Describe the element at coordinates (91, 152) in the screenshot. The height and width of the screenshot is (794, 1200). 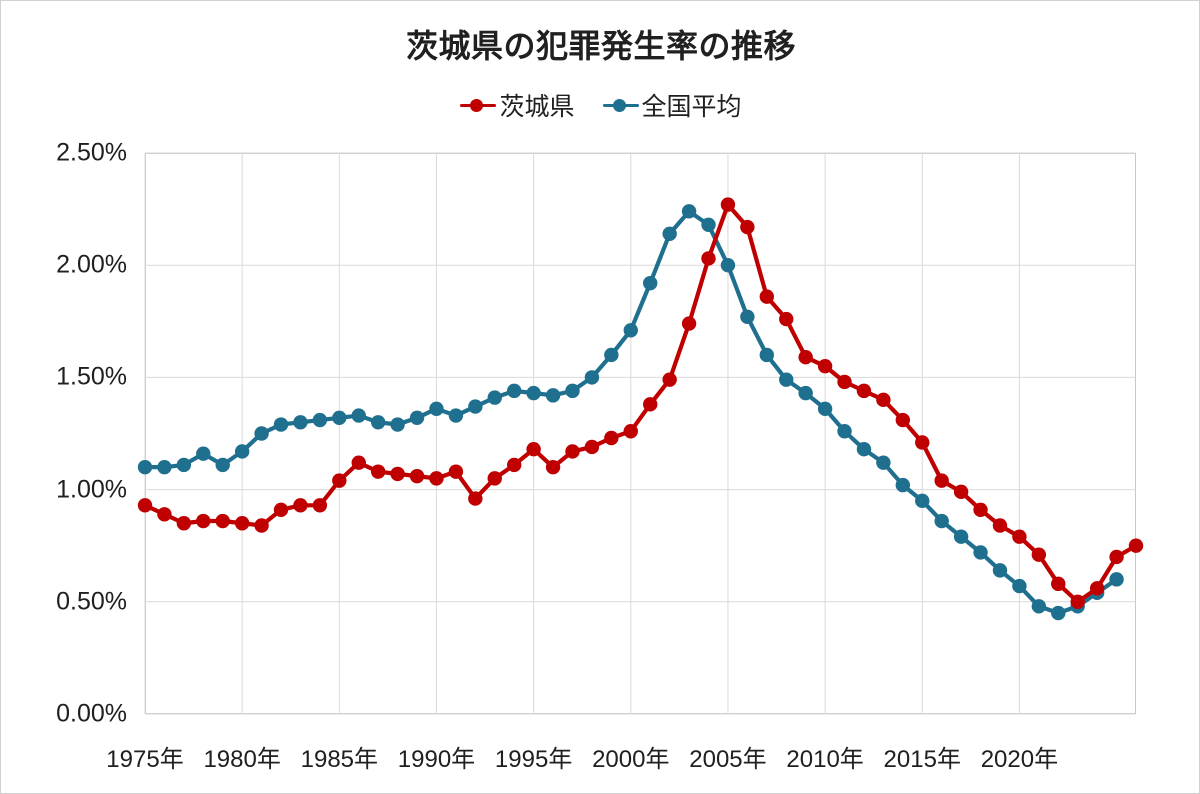
I see `y-axis-tick-label: 2.50%` at that location.